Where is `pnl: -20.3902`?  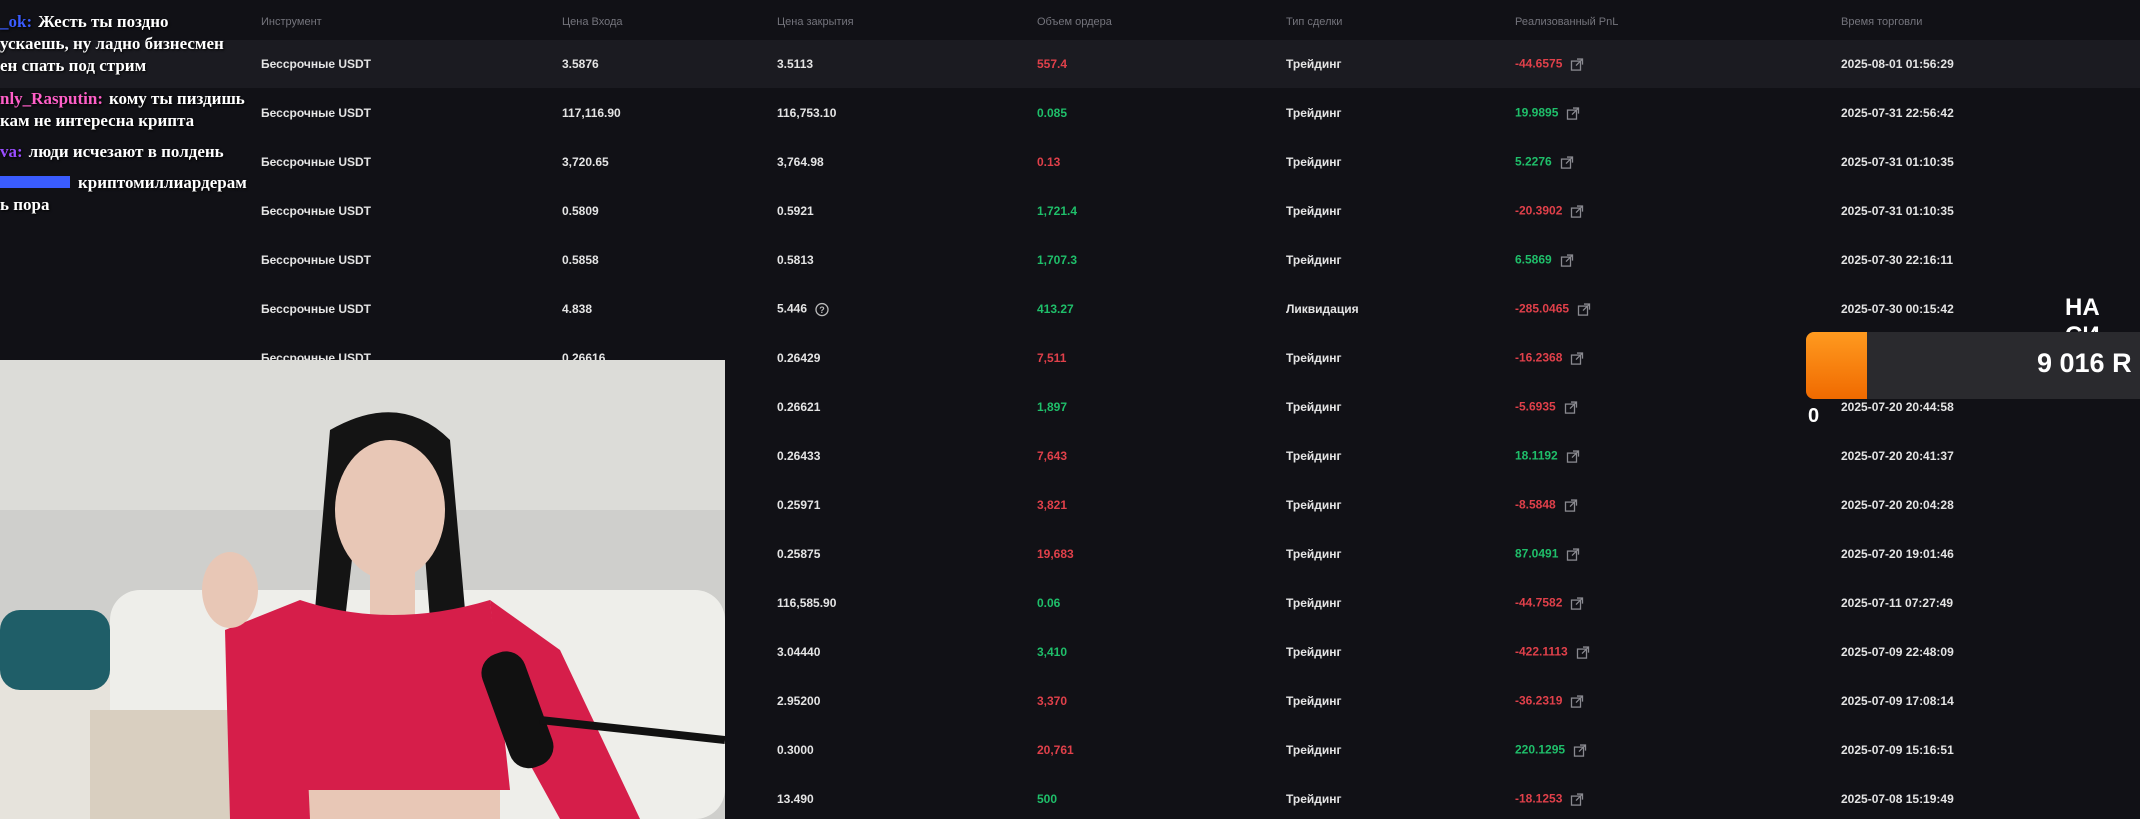 pnl: -20.3902 is located at coordinates (1549, 211).